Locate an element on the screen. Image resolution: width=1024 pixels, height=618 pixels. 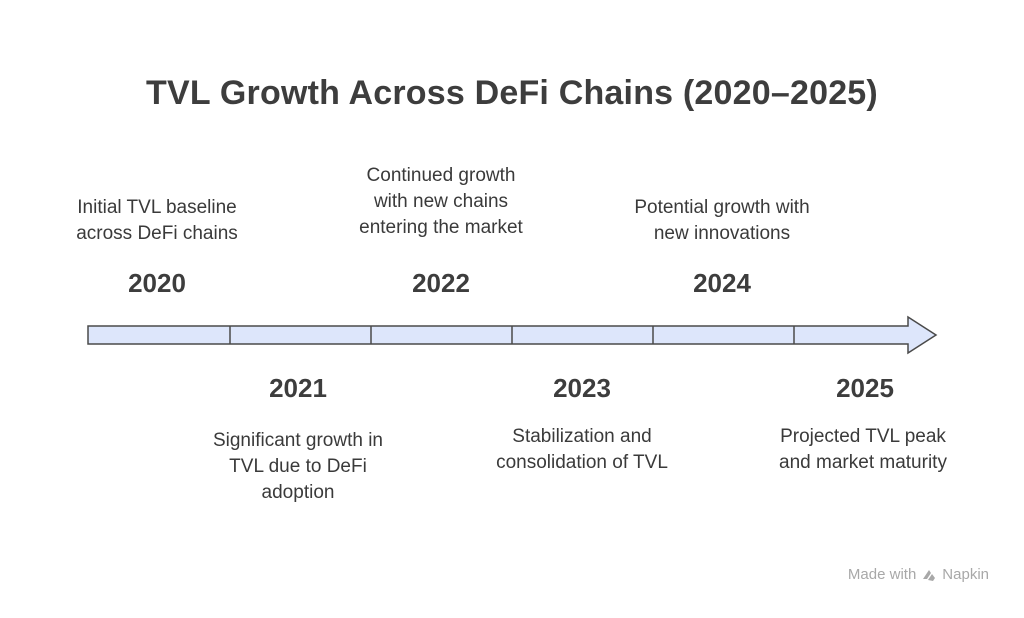
milestone-description-2024: Potential growth with new innovations is located at coordinates (722, 220).